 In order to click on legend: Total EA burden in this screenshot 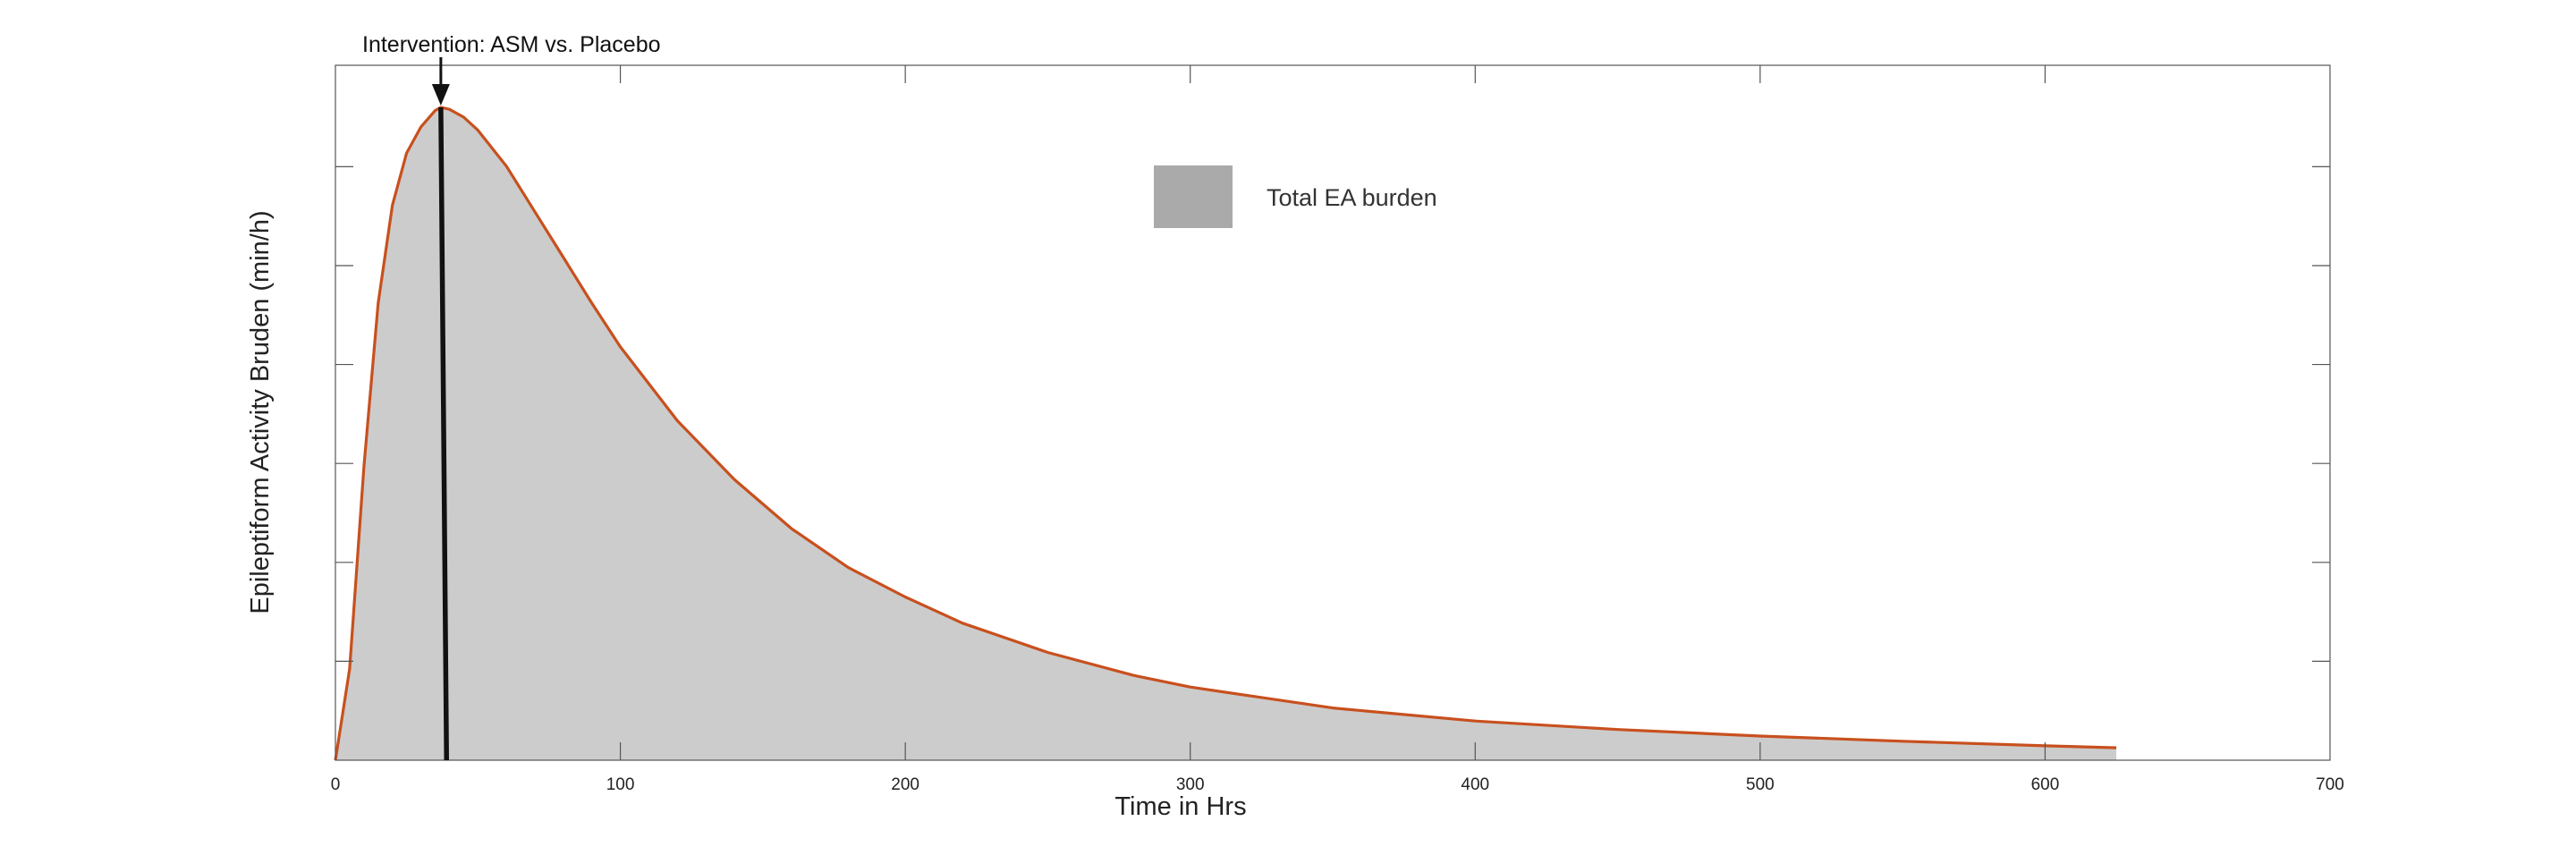, I will do `click(1295, 196)`.